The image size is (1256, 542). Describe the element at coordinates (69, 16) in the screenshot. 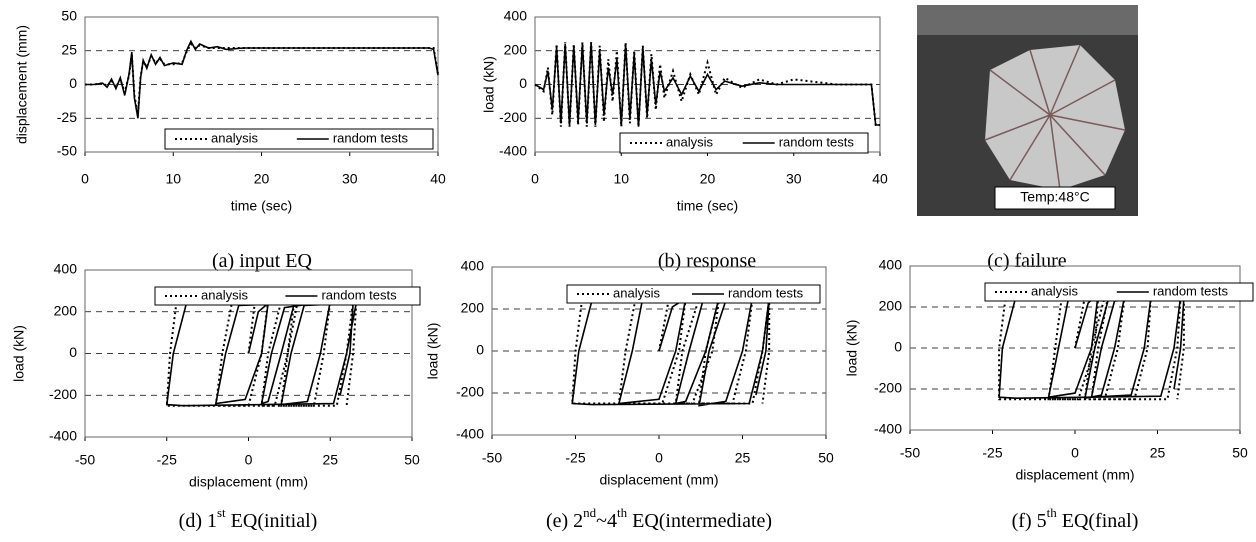

I see `y-tick-label: 50` at that location.